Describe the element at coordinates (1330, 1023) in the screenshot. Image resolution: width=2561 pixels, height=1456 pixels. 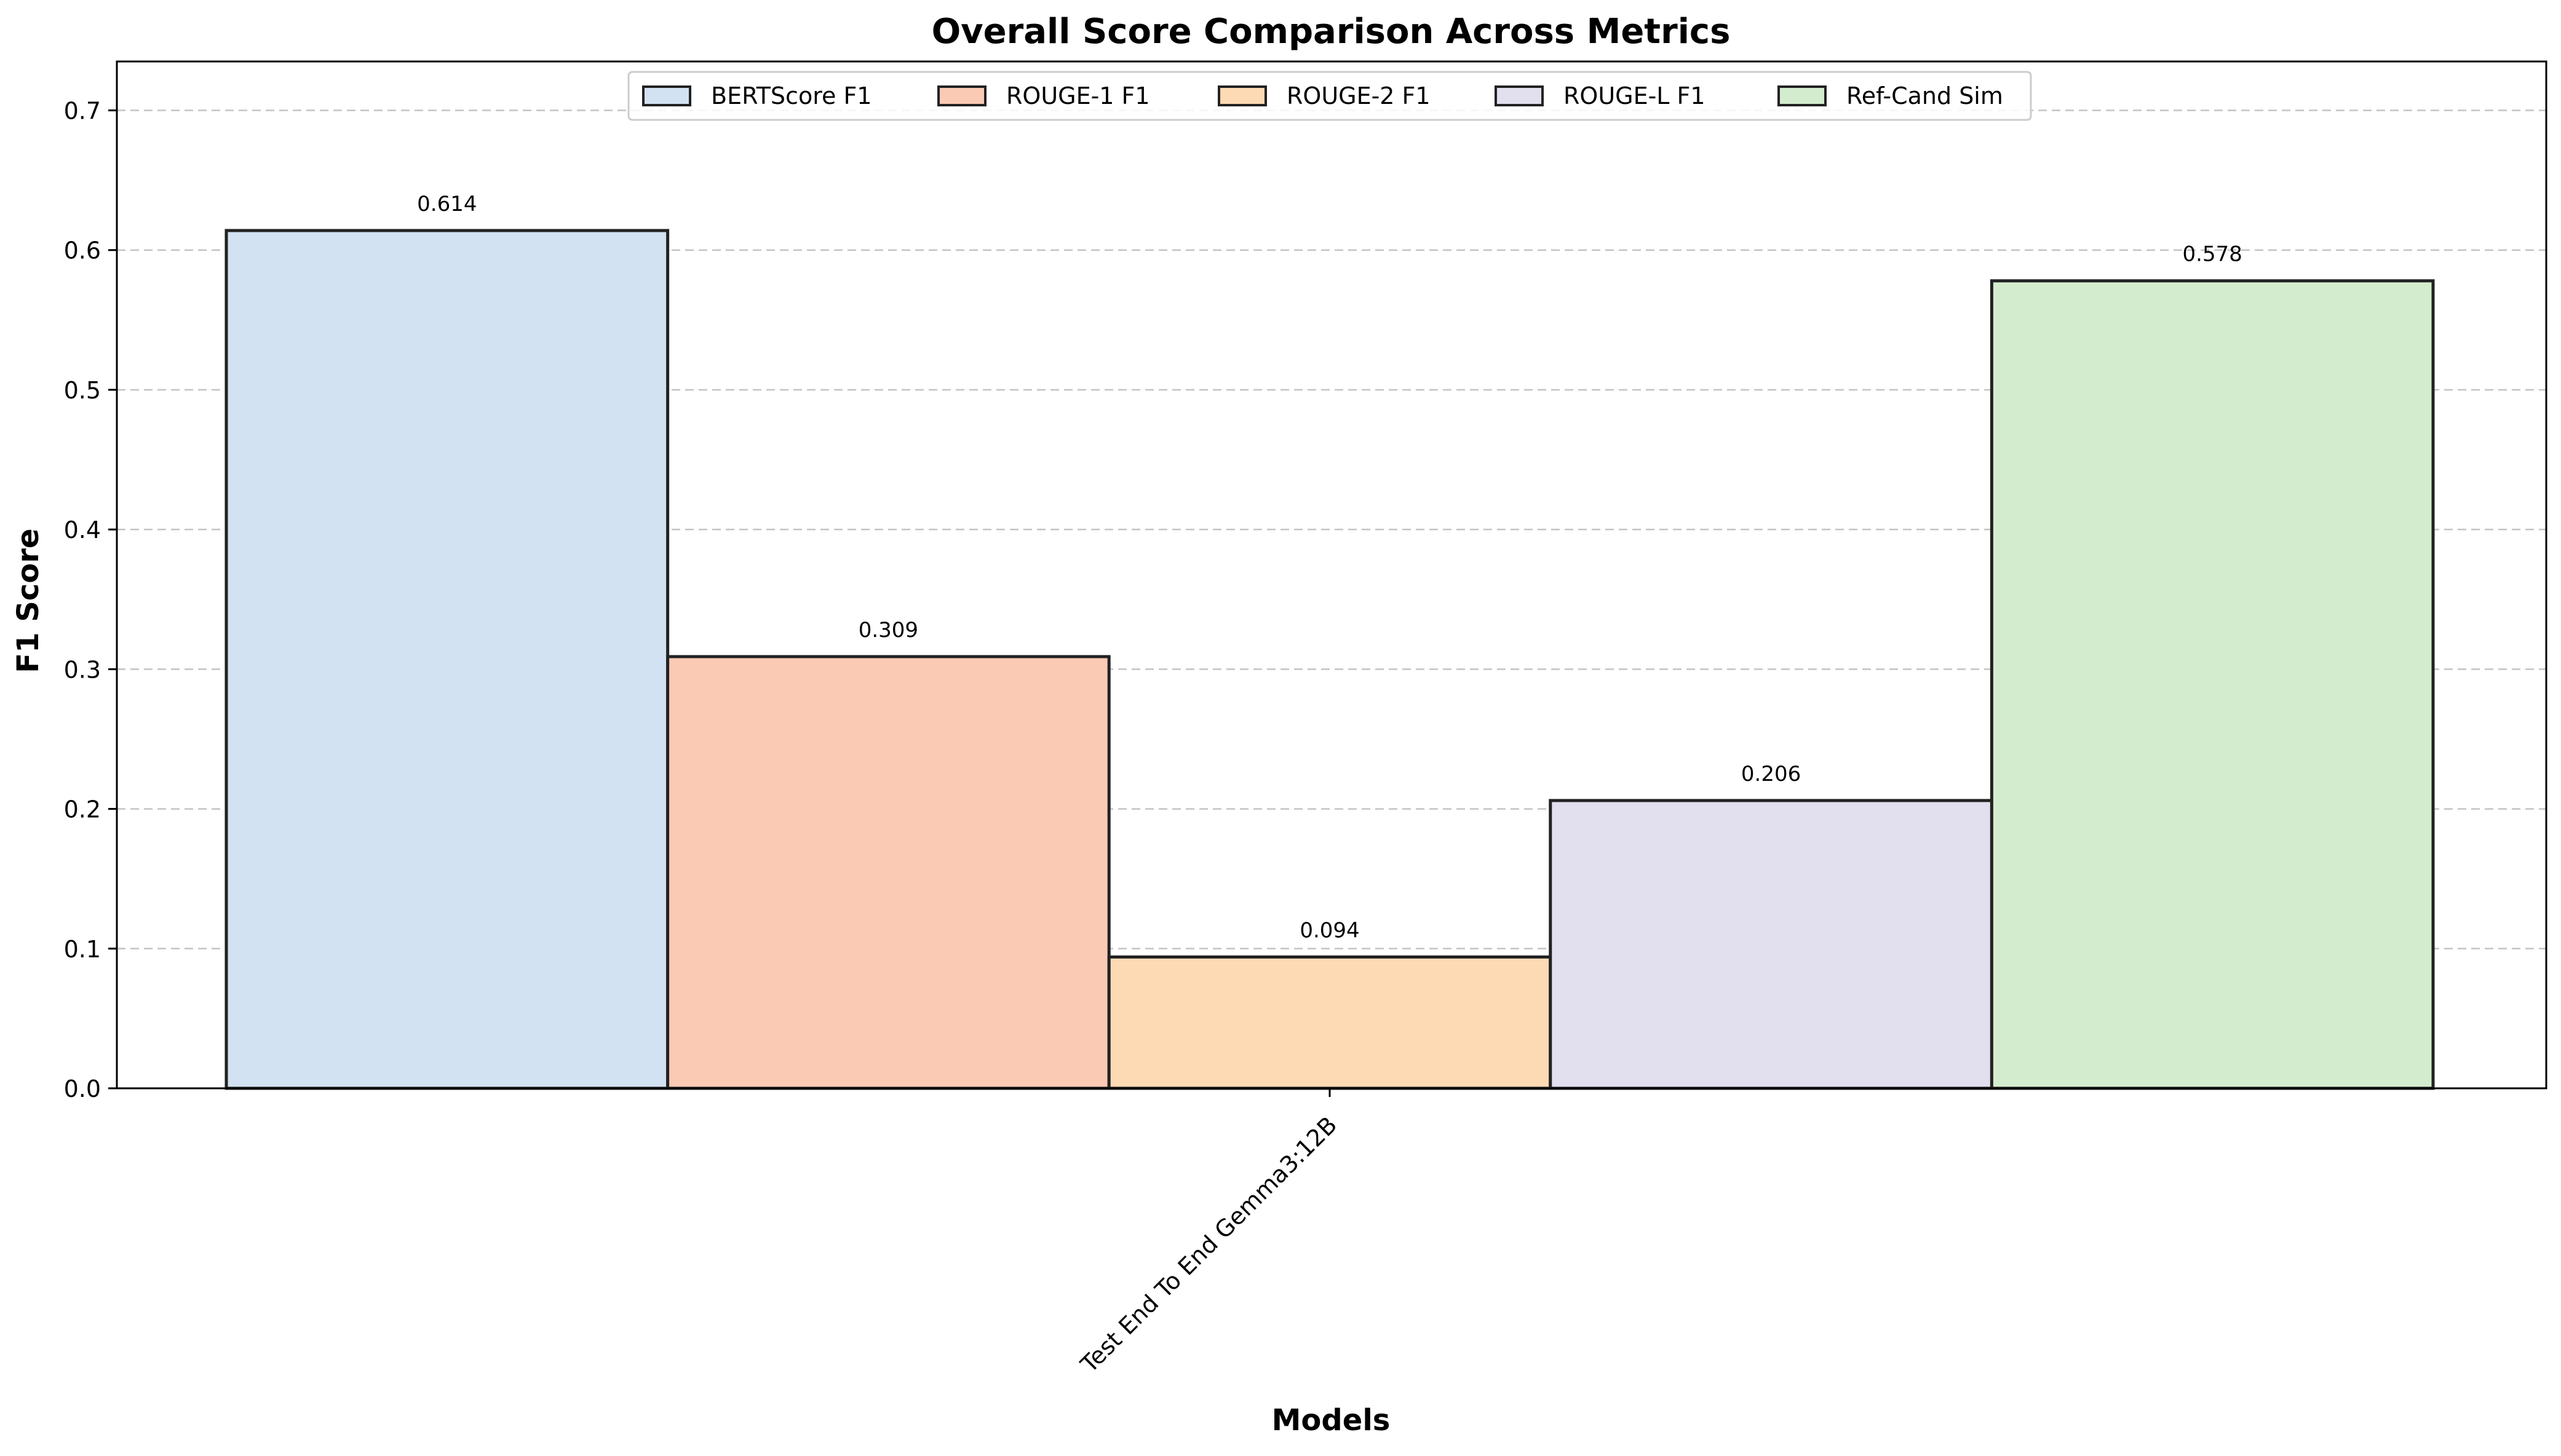
I see `bar-rouge-2-f1` at that location.